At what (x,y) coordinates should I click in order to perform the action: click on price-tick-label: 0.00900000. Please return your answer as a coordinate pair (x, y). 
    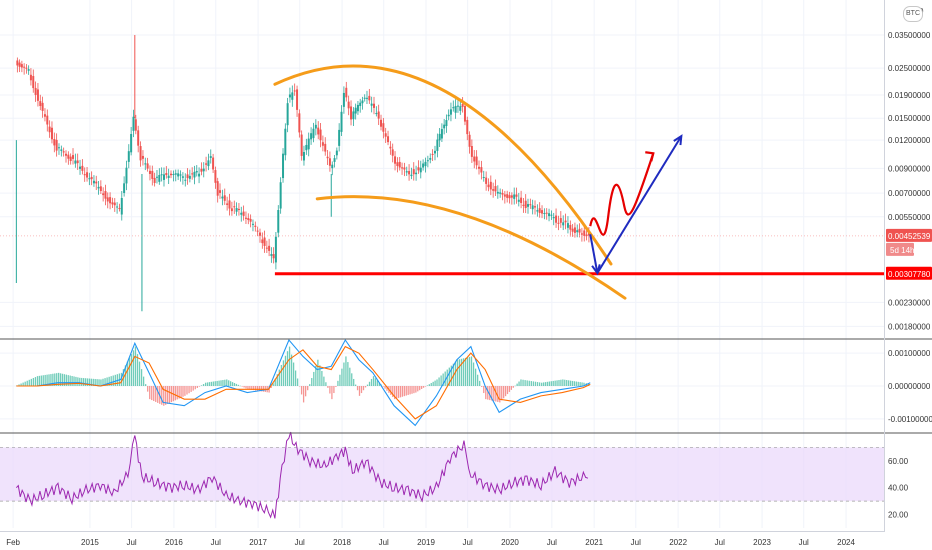
    Looking at the image, I should click on (909, 168).